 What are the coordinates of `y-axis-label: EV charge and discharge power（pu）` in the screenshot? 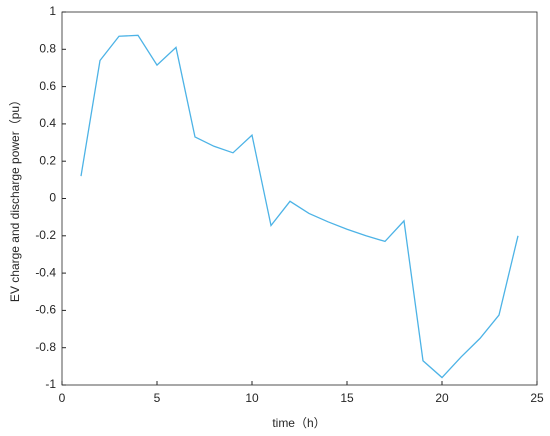 It's located at (15, 198).